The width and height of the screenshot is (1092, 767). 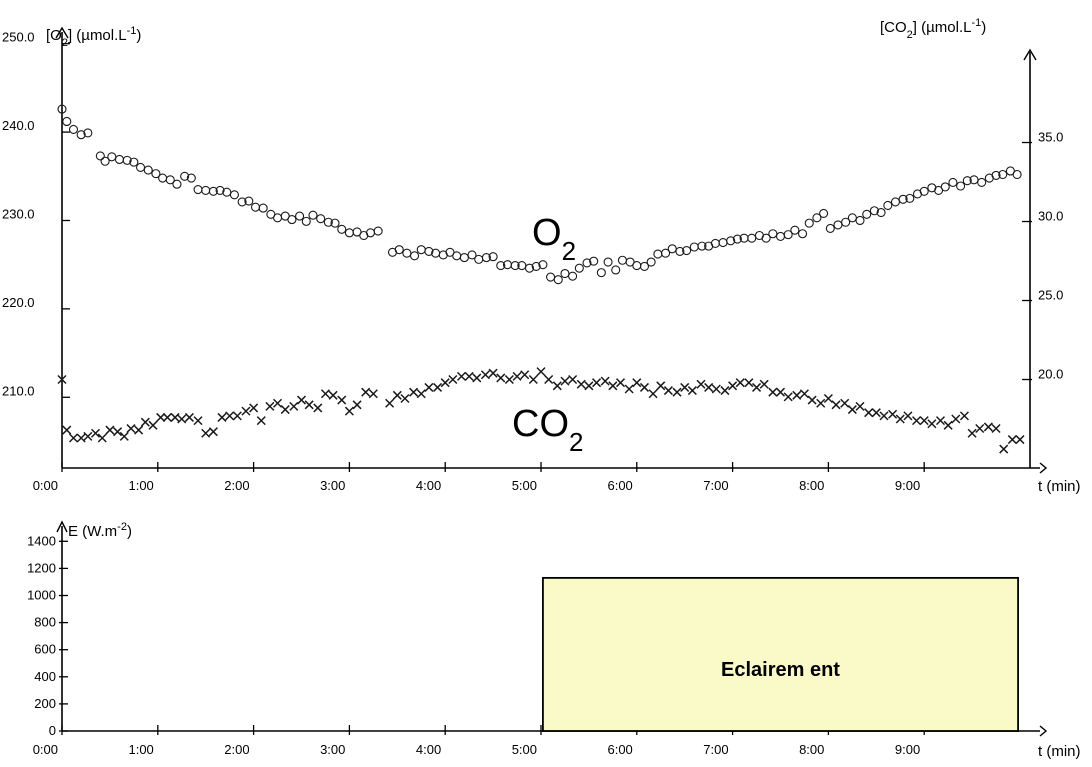 What do you see at coordinates (893, 27) in the screenshot?
I see `y-right-title-main: [CO` at bounding box center [893, 27].